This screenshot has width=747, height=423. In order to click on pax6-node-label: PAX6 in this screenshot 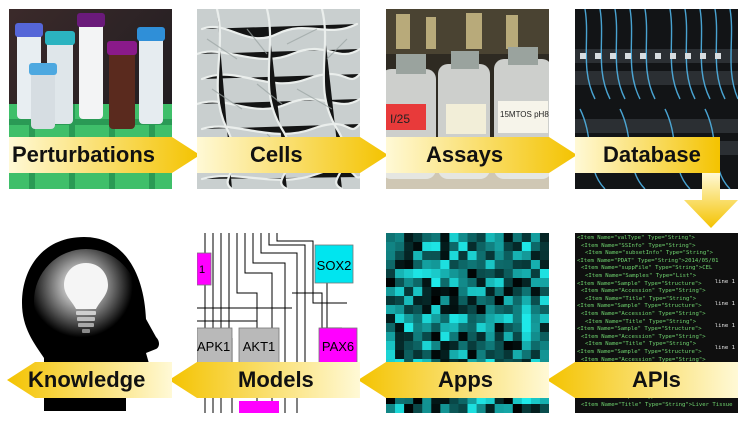, I will do `click(338, 346)`.